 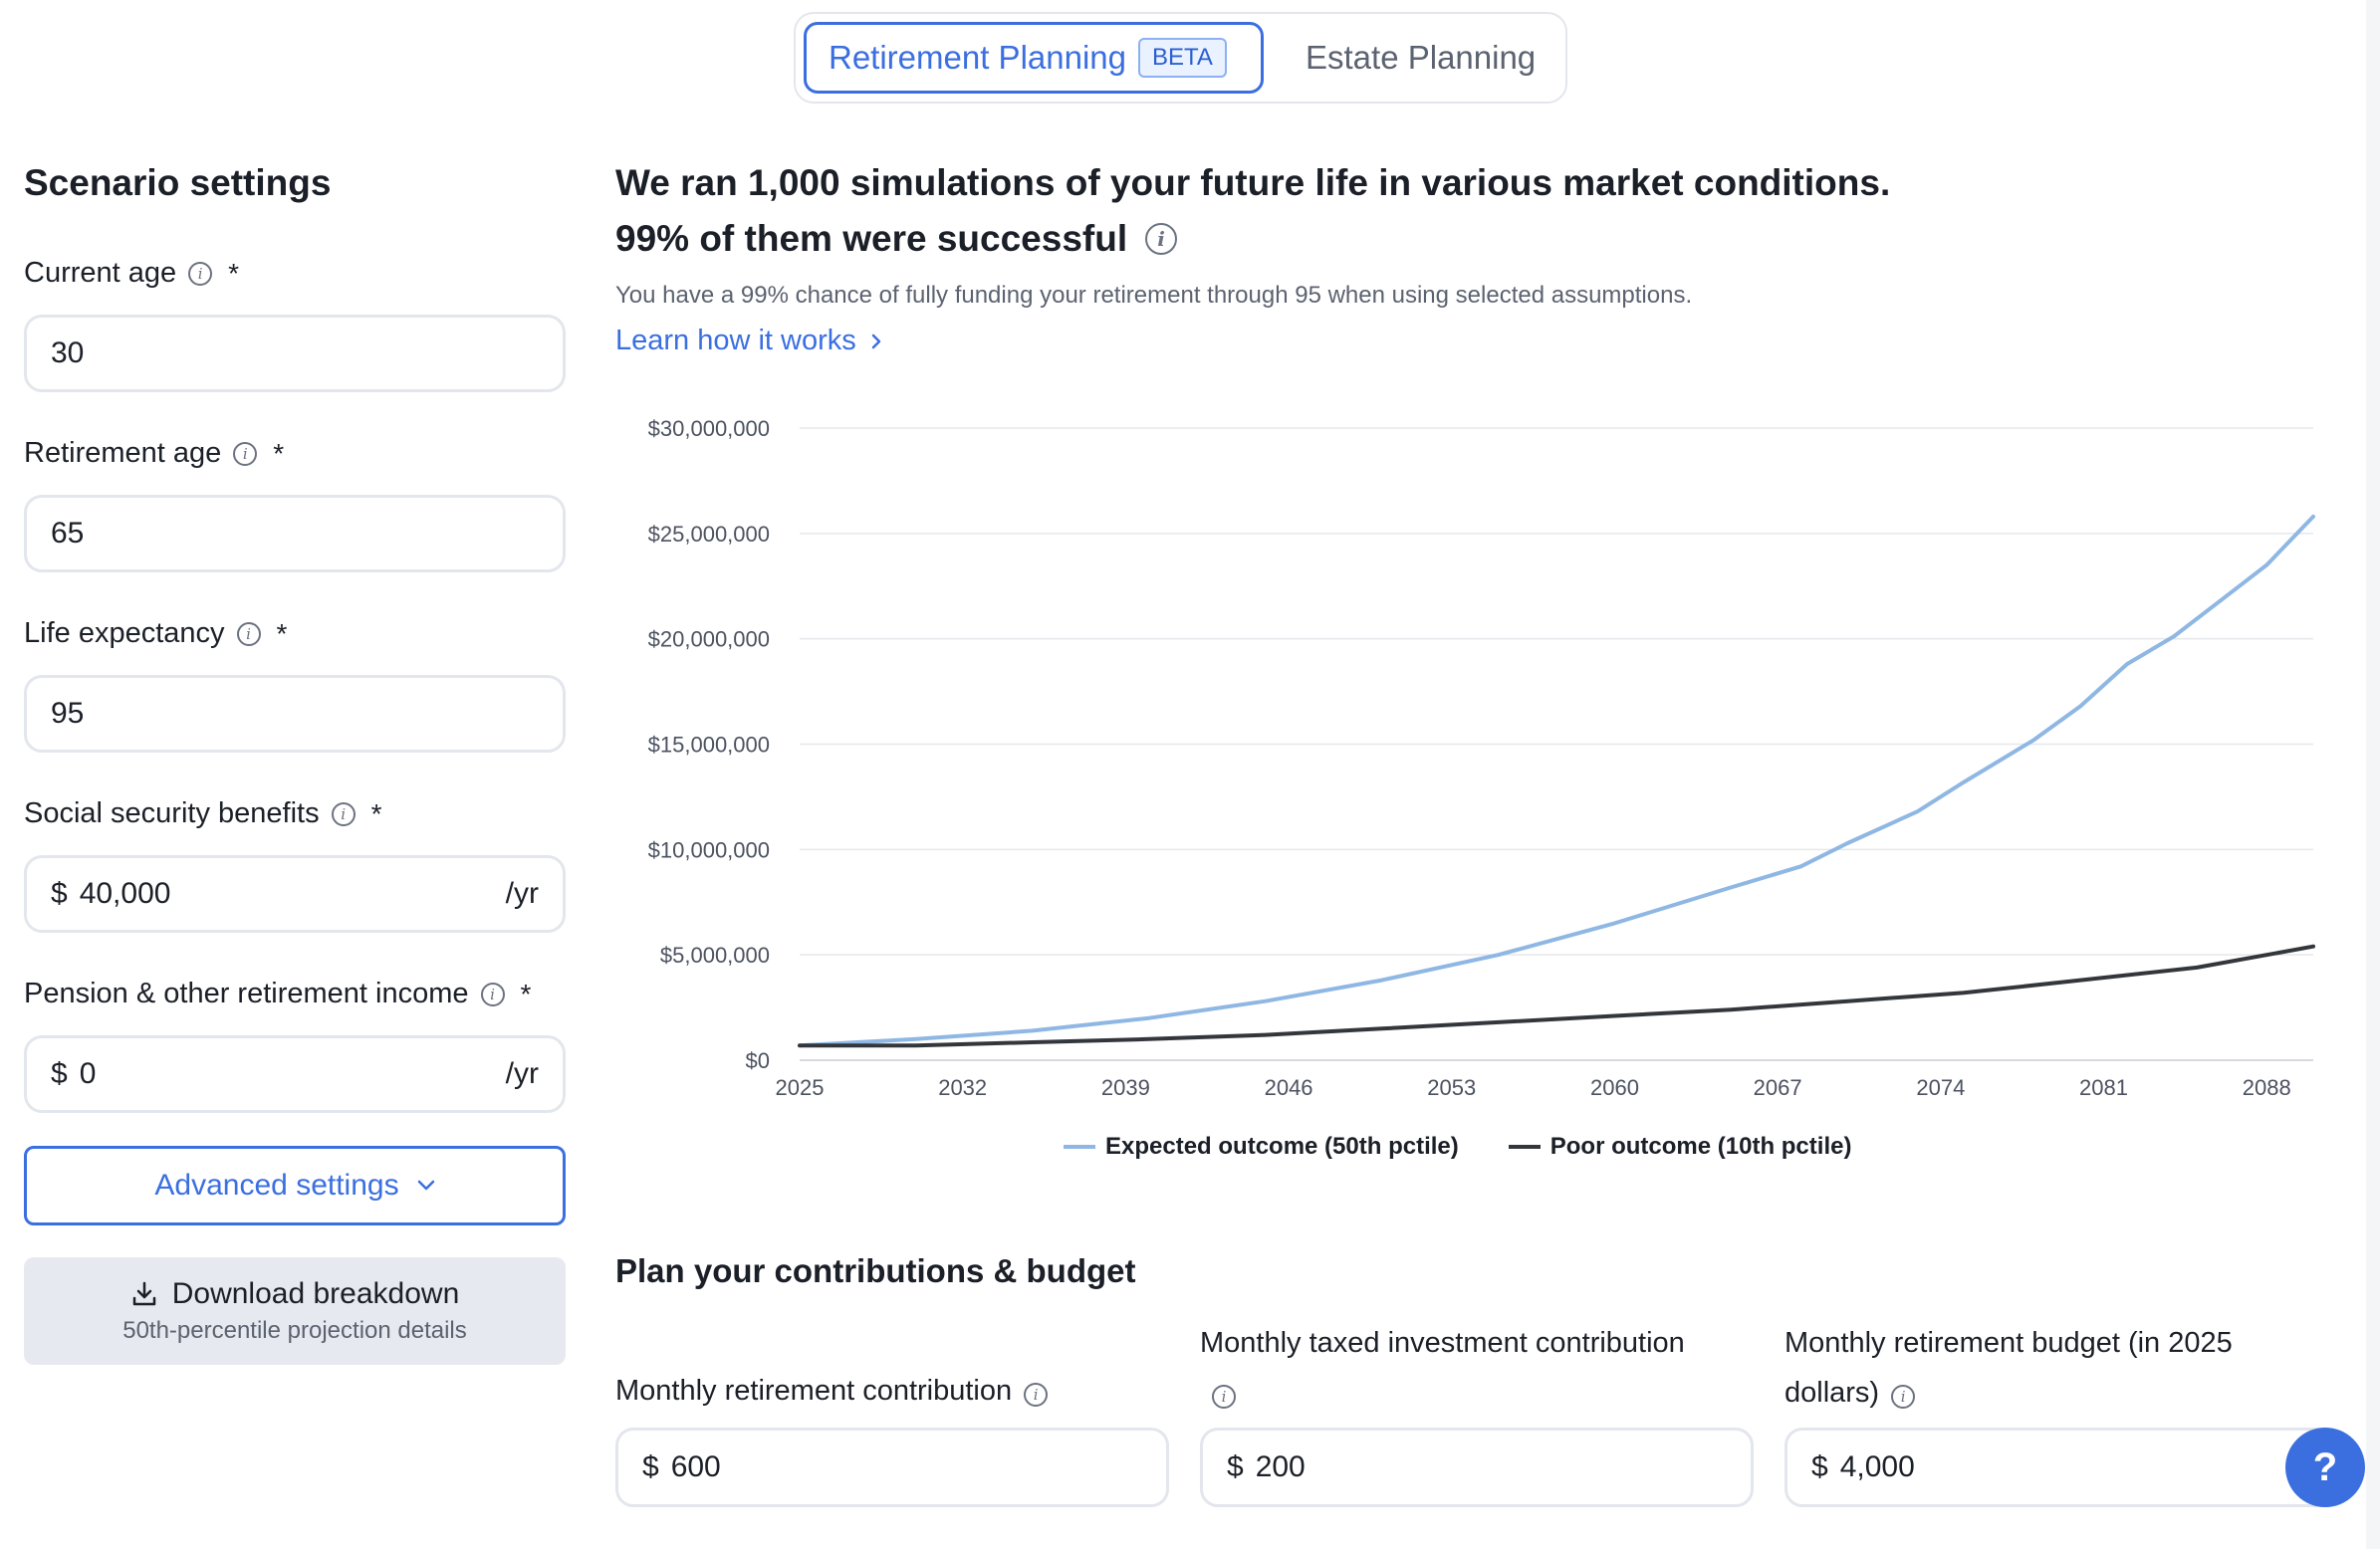 What do you see at coordinates (814, 1391) in the screenshot?
I see `monthly-retirement-contribution-label-text: Monthly retirement contribution` at bounding box center [814, 1391].